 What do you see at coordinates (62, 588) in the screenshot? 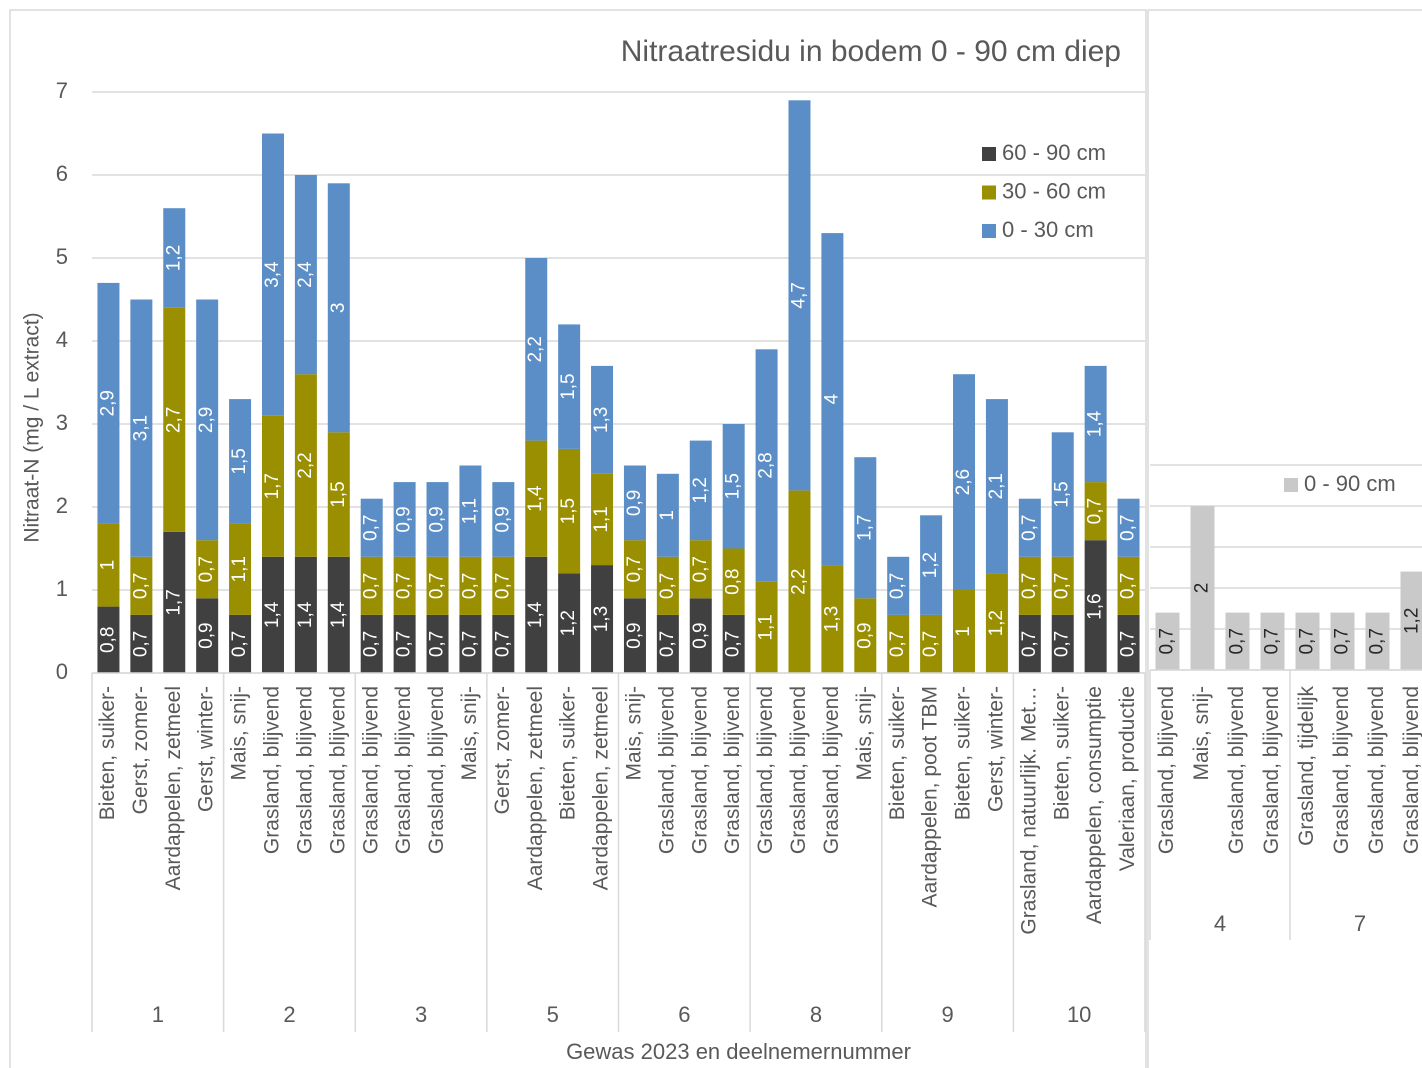
I see `y-tick-label: 1` at bounding box center [62, 588].